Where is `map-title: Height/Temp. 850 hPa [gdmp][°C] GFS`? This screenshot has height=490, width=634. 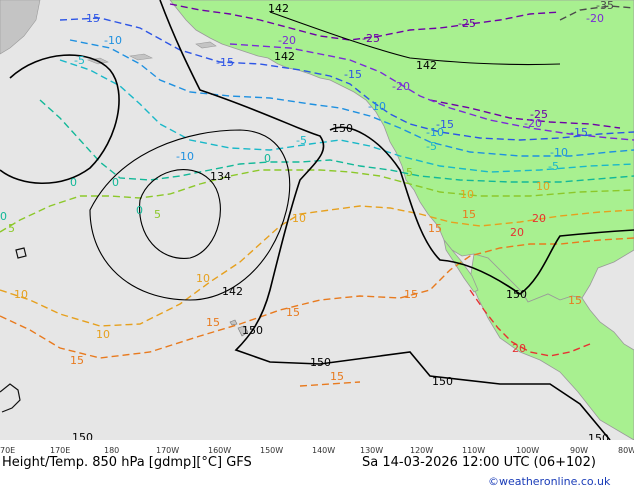
map-title: Height/Temp. 850 hPa [gdmp][°C] GFS is located at coordinates (127, 462).